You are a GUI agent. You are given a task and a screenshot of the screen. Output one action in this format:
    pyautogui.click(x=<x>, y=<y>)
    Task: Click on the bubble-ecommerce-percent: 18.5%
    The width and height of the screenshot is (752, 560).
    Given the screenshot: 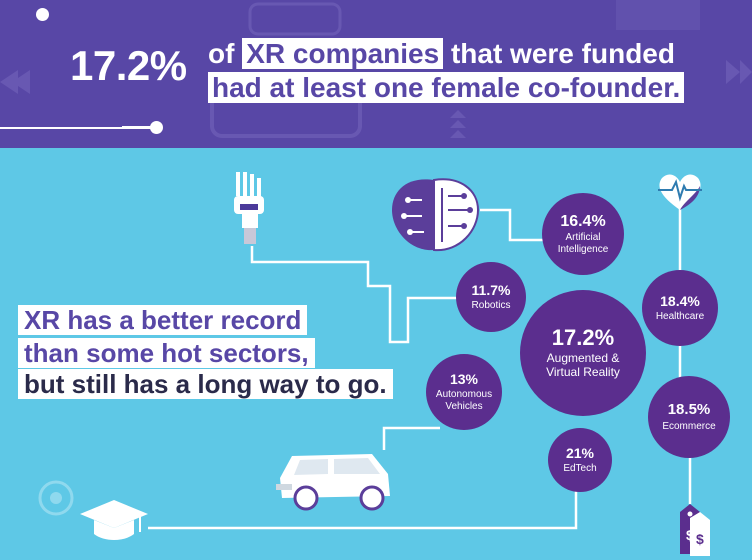 What is the action you would take?
    pyautogui.click(x=689, y=409)
    